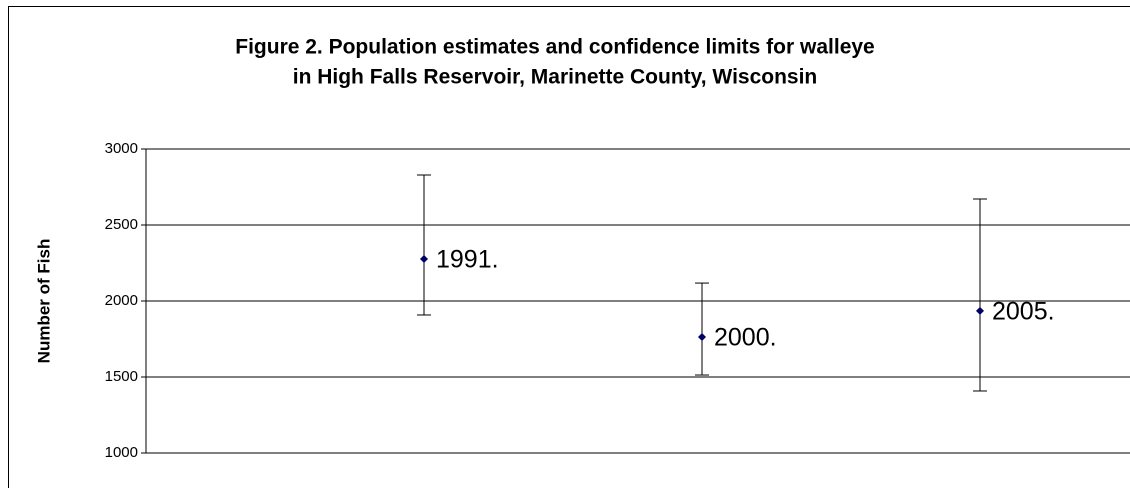 Image resolution: width=1130 pixels, height=488 pixels. I want to click on y-tick-label: 2500, so click(121, 224).